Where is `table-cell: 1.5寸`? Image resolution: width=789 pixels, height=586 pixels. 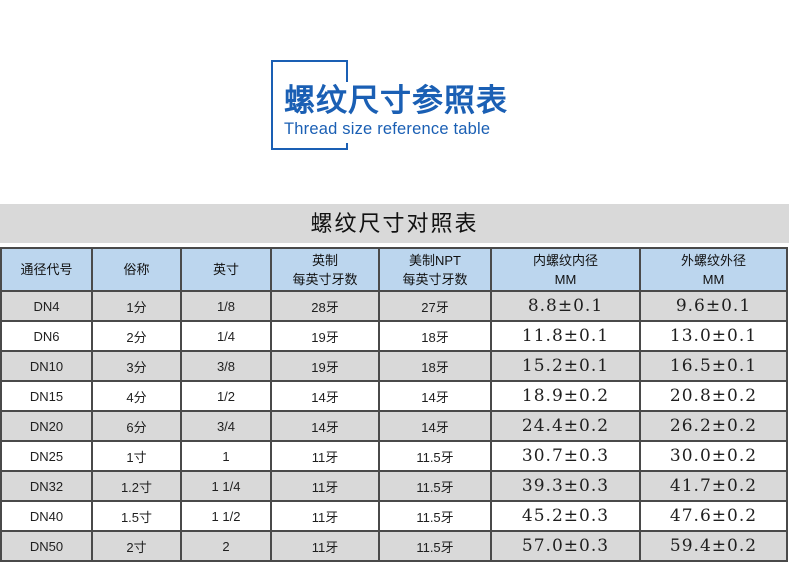 table-cell: 1.5寸 is located at coordinates (136, 516).